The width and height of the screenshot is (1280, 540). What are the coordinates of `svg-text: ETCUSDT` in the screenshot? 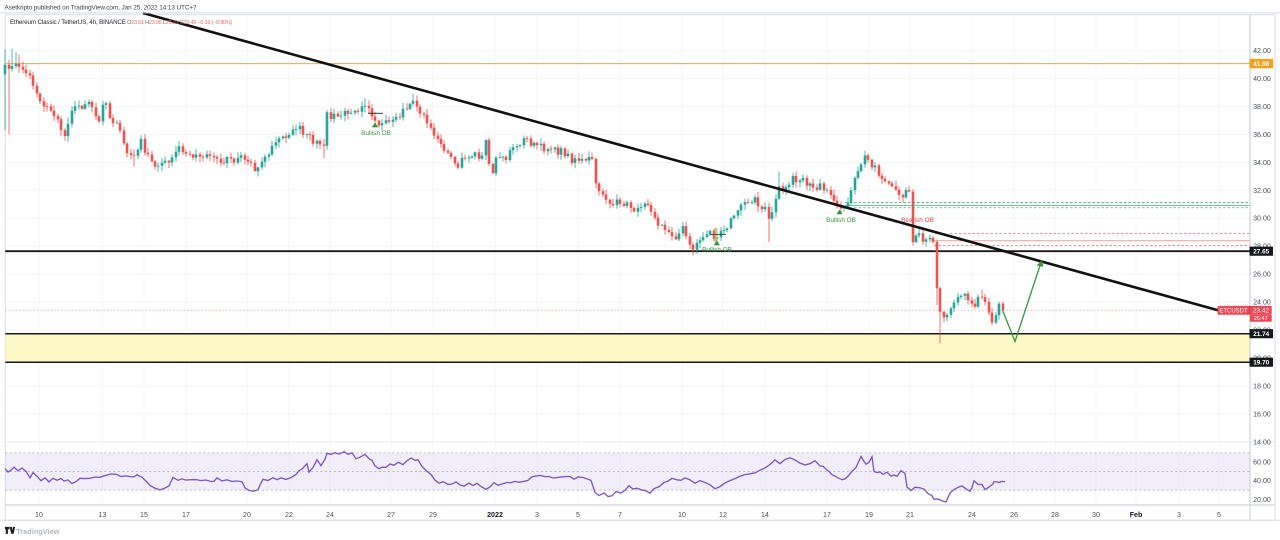 It's located at (1233, 312).